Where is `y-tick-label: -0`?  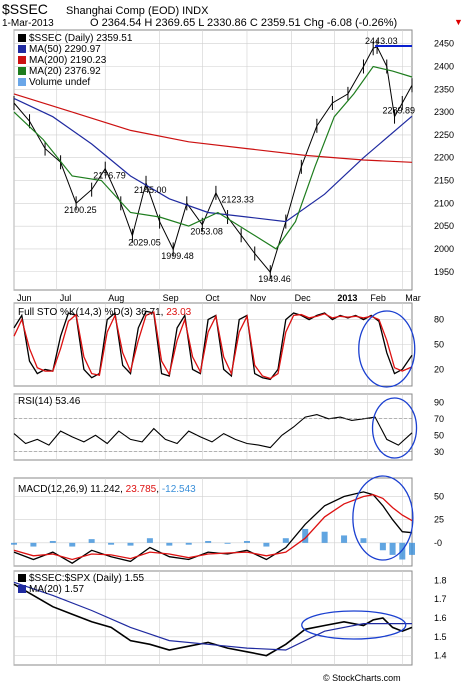 y-tick-label: -0 is located at coordinates (438, 543).